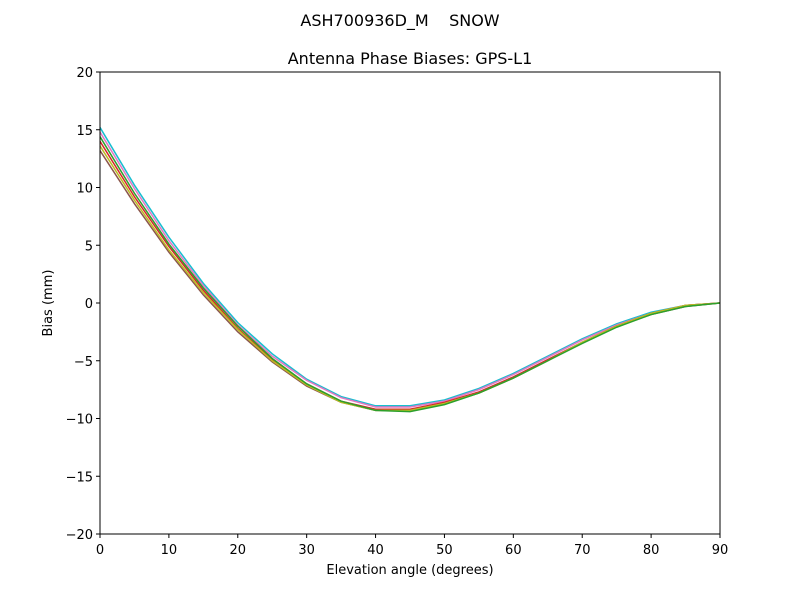 Image resolution: width=800 pixels, height=600 pixels. Describe the element at coordinates (720, 550) in the screenshot. I see `x-tick-label: 90` at that location.